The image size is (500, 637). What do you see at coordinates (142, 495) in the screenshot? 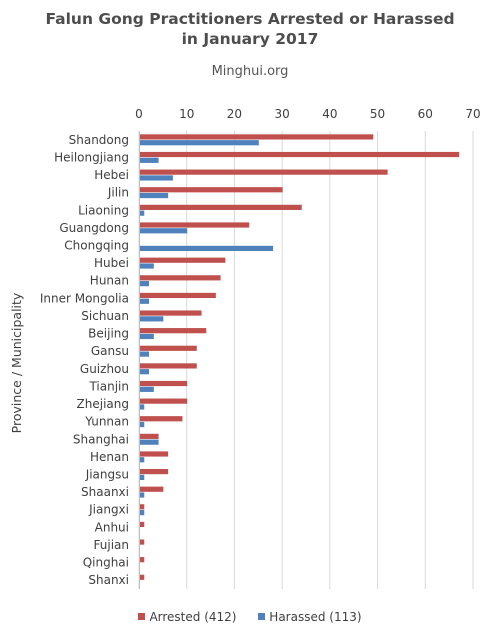
I see `bar-harassed-shaanxi` at bounding box center [142, 495].